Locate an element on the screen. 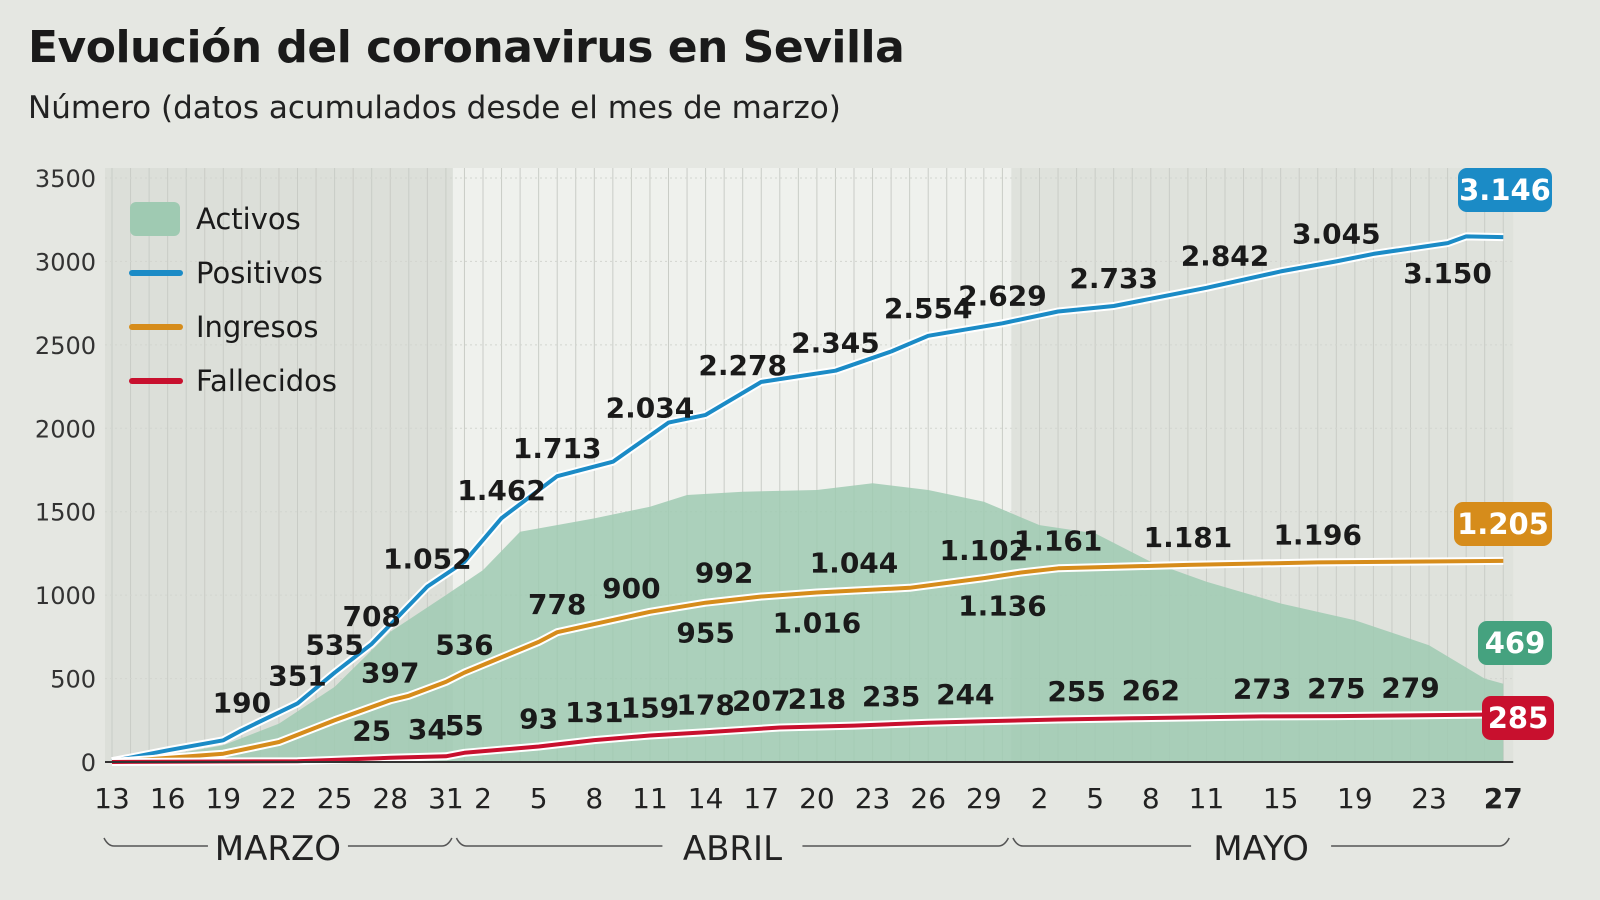 The image size is (1600, 900). data-label: 25 is located at coordinates (371, 730).